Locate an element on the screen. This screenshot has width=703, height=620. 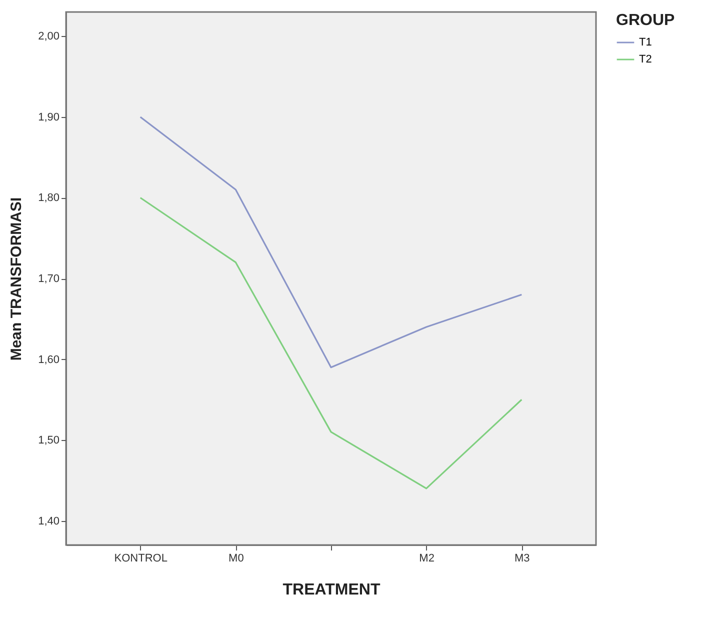
x-tick-label: M3 is located at coordinates (522, 558).